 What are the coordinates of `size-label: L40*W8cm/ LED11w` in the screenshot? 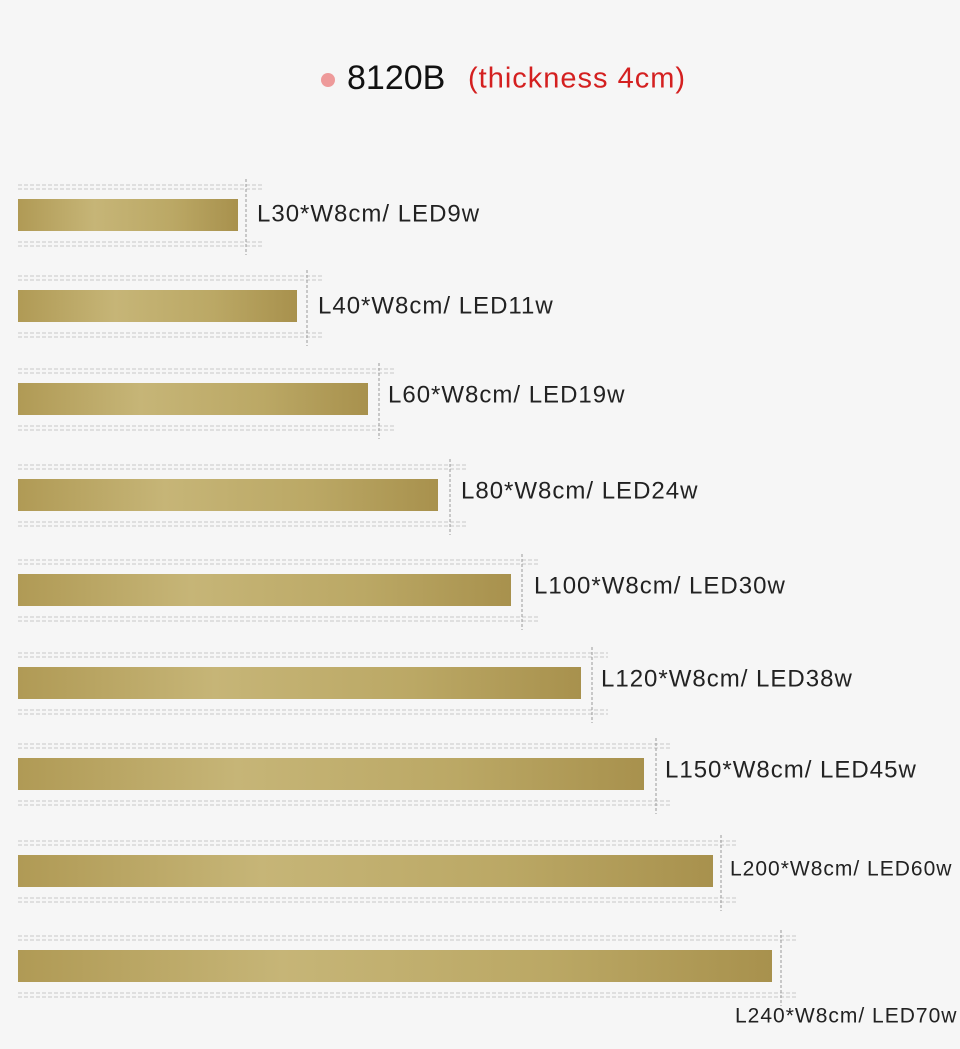 It's located at (436, 305).